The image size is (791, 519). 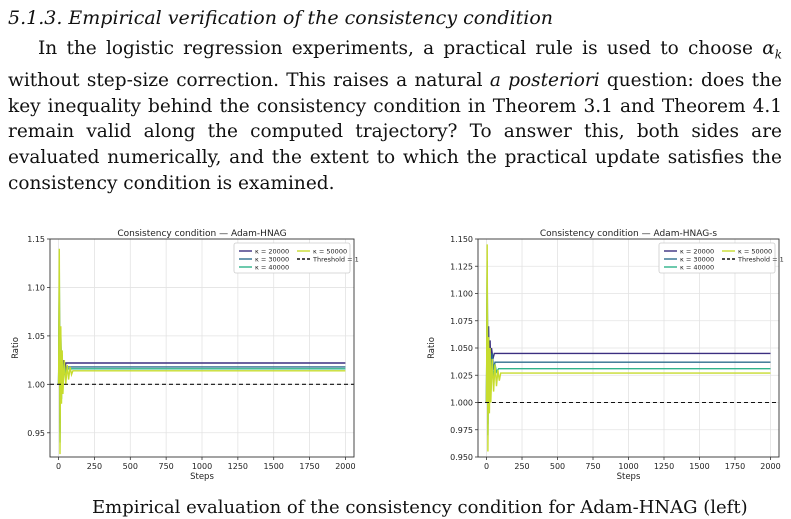 I want to click on y-tick-label: 1.025, so click(x=461, y=375).